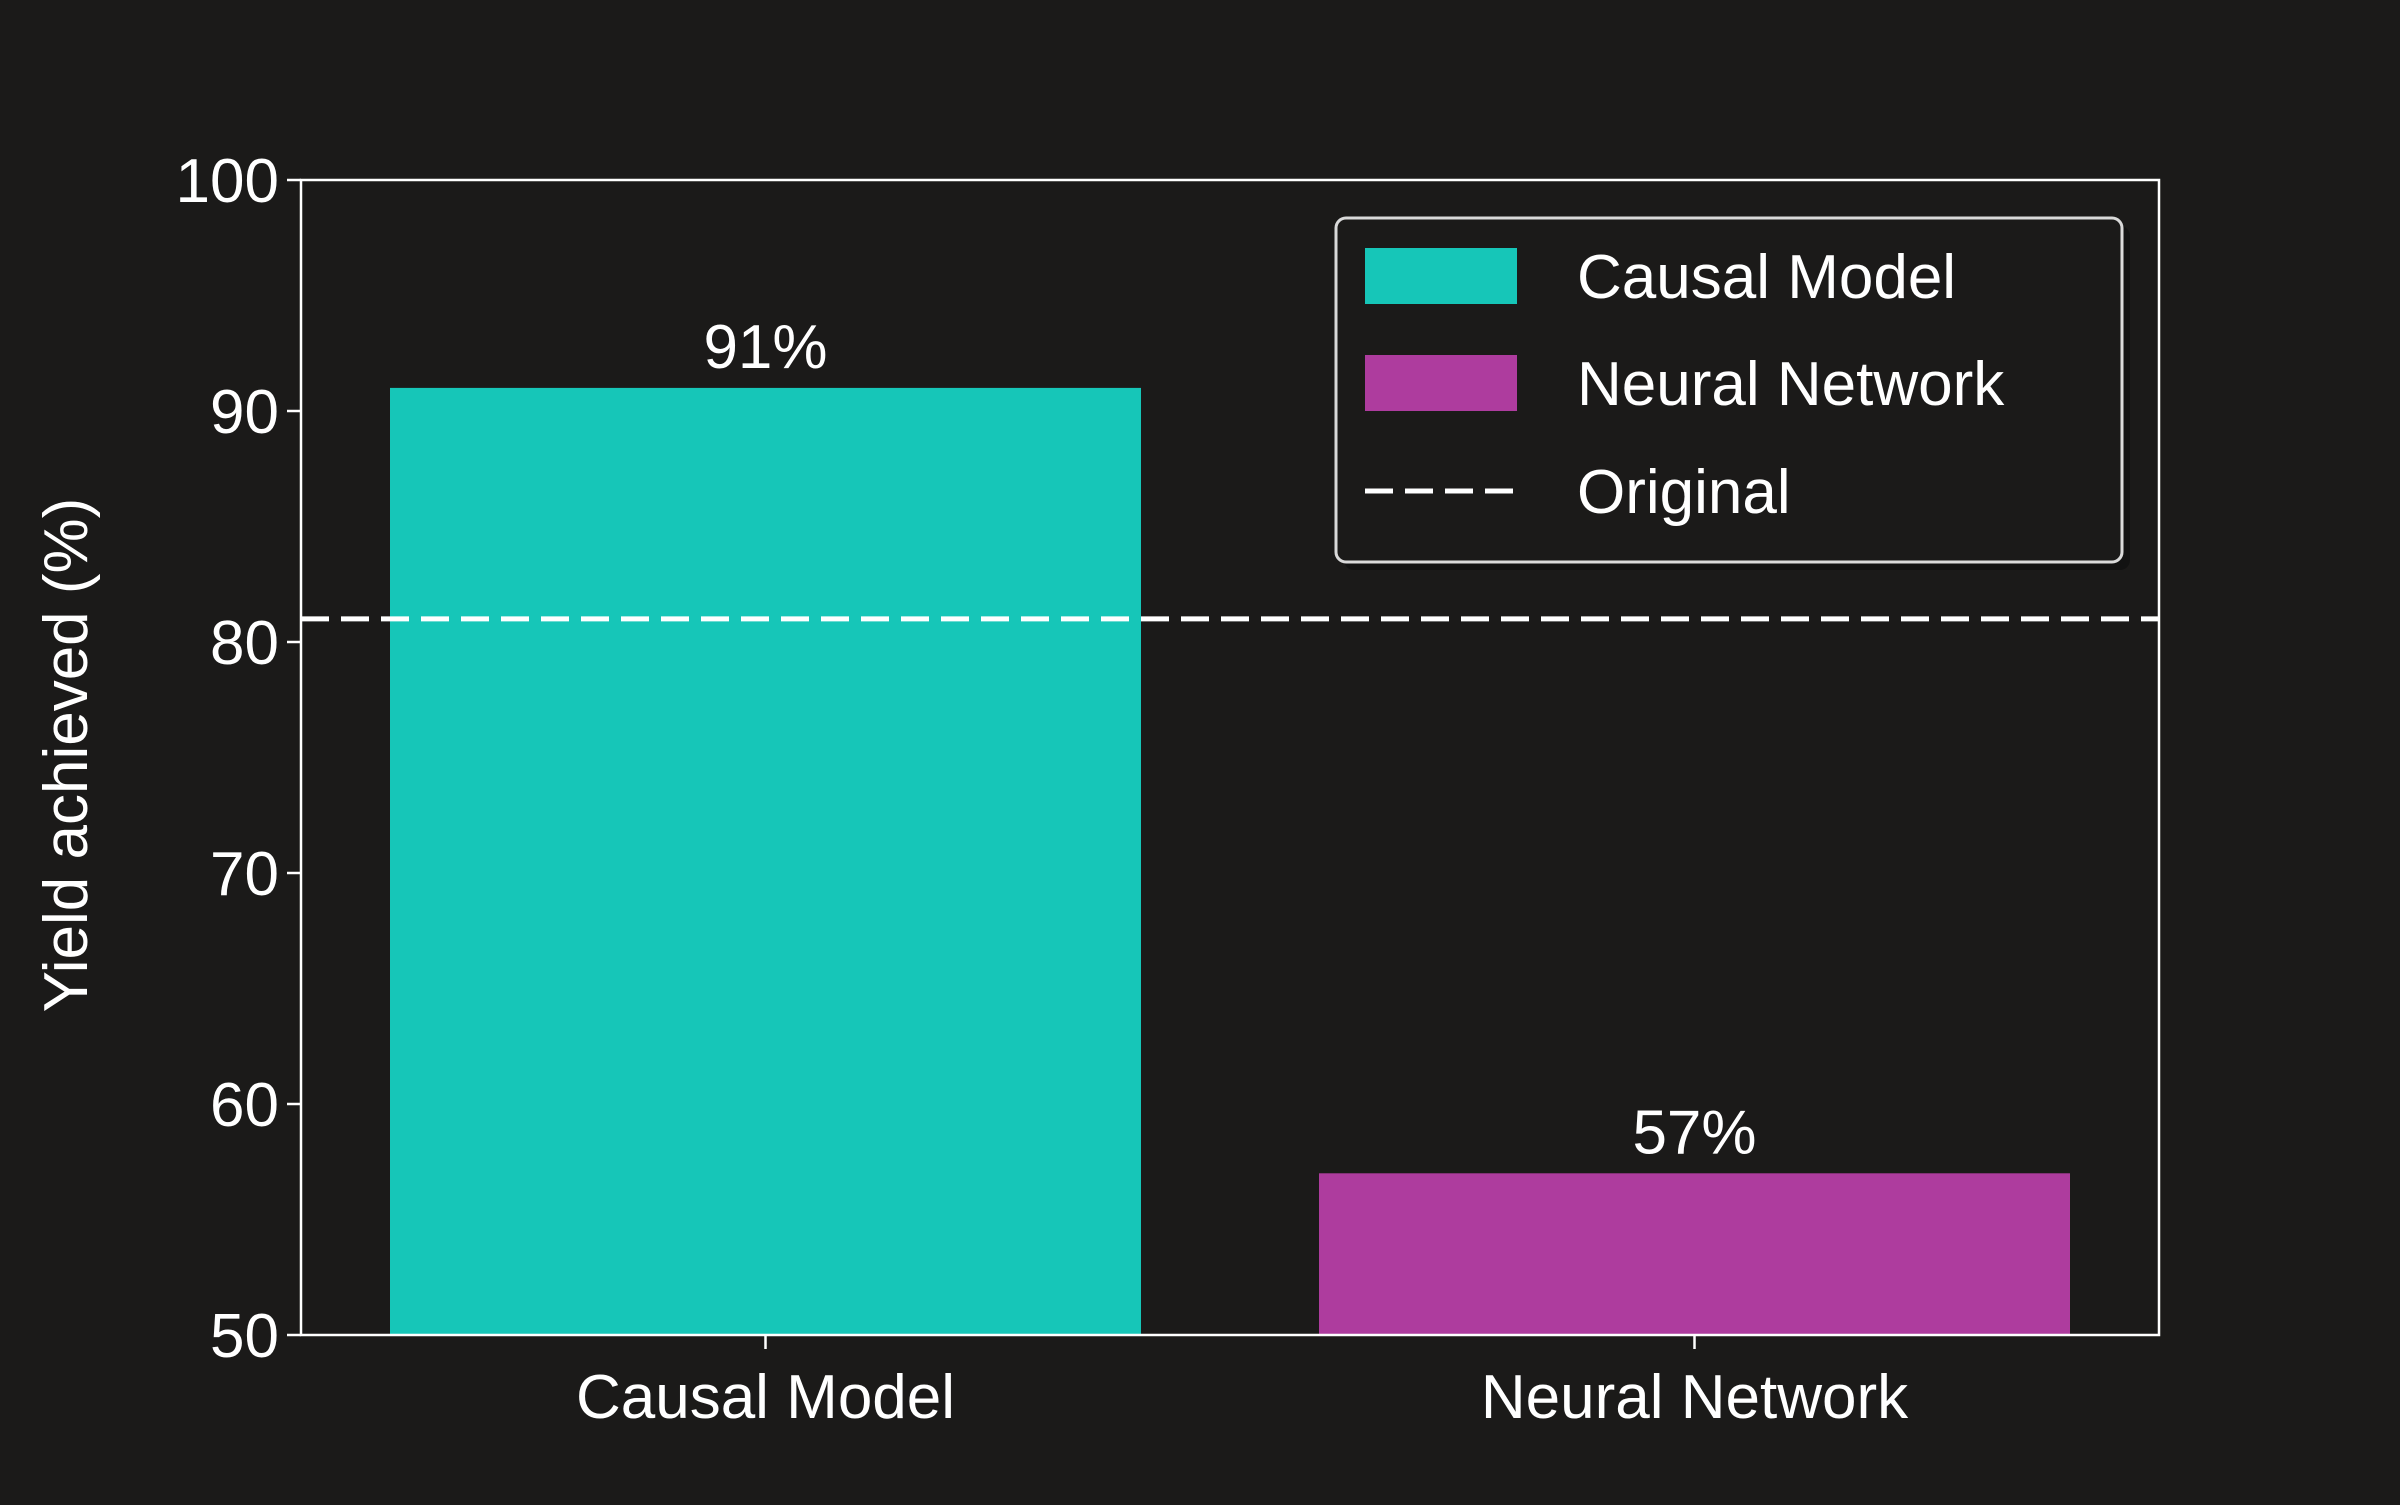 This screenshot has height=1505, width=2400. I want to click on legend-label: Original, so click(1684, 492).